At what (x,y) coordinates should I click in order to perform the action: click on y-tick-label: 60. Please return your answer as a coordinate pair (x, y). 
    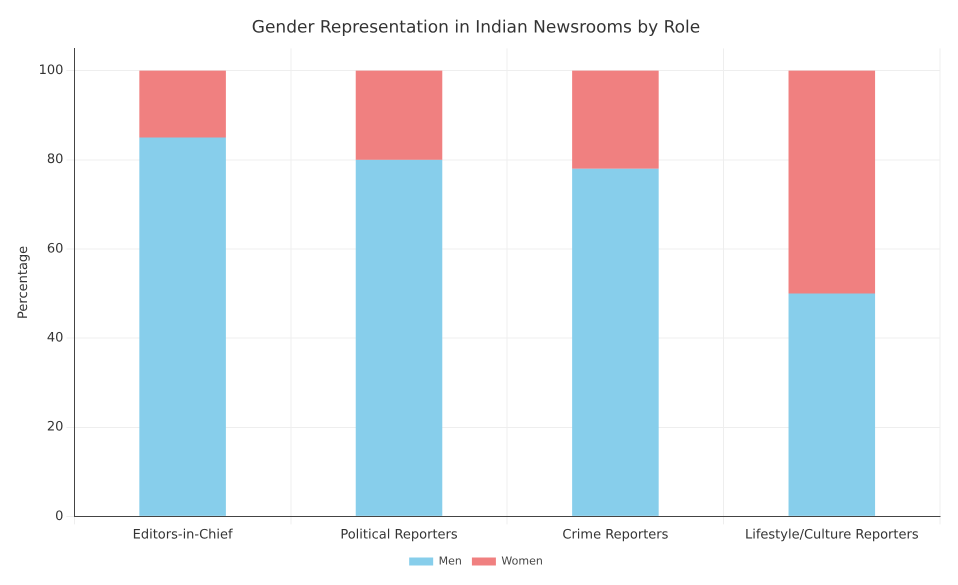
    Looking at the image, I should click on (55, 248).